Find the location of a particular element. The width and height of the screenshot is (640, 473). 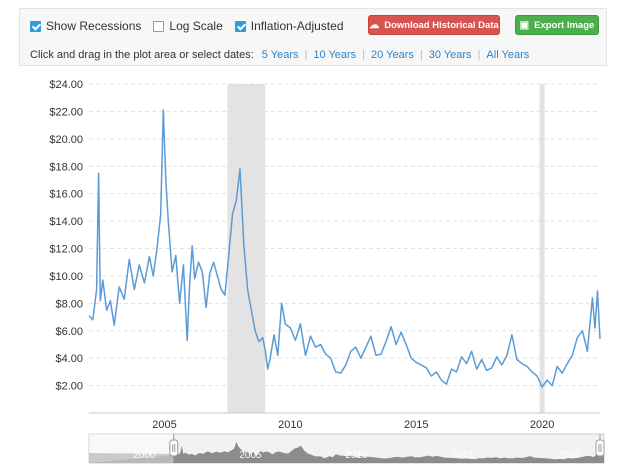

range-5-years-link: 5 Years is located at coordinates (280, 55).